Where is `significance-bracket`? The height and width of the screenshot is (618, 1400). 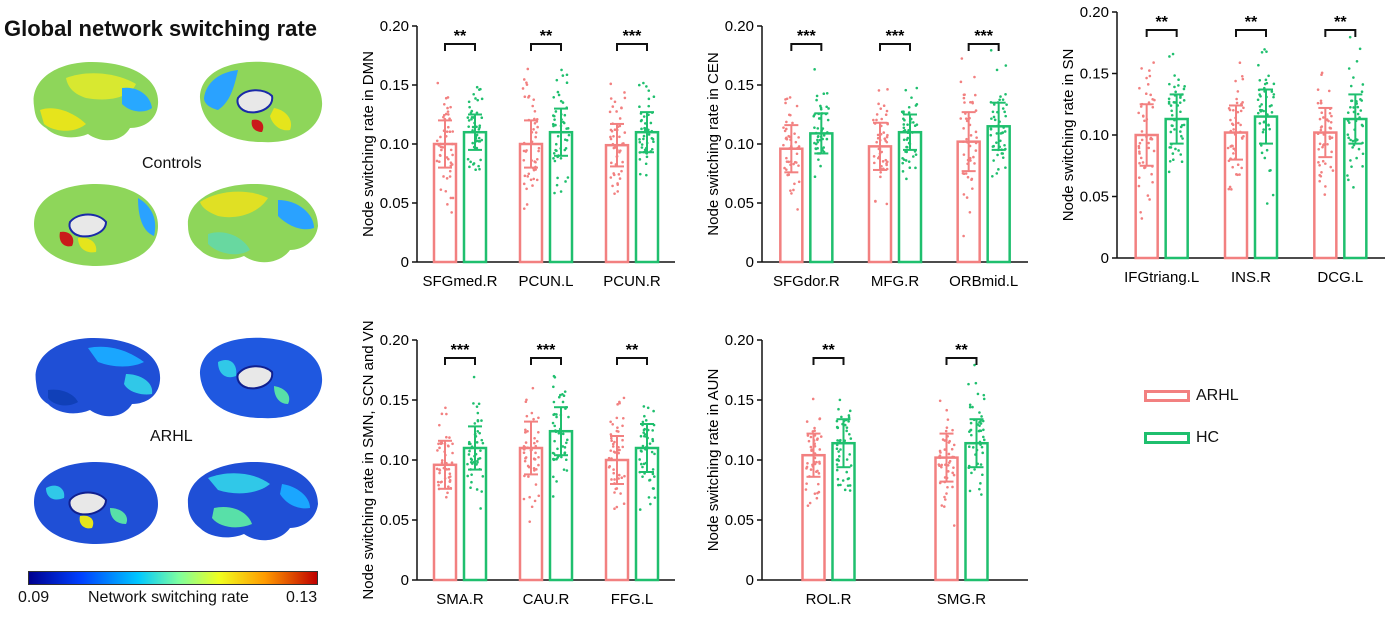
significance-bracket is located at coordinates (895, 47).